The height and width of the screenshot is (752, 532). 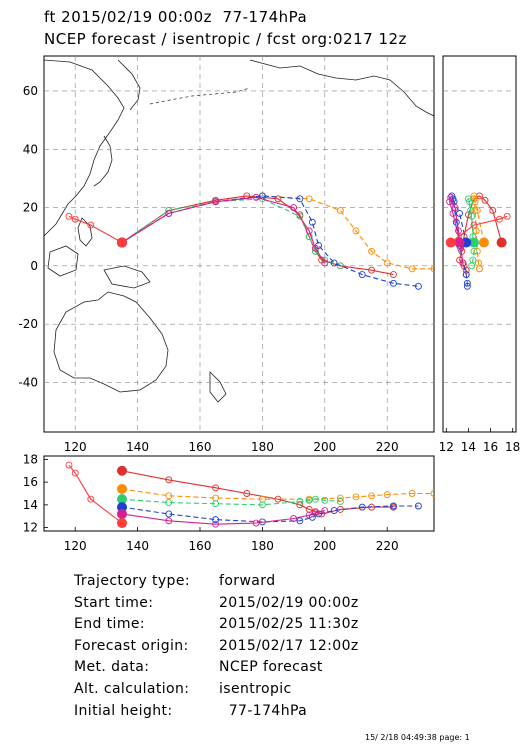 I want to click on side-panel-frame, so click(x=479, y=244).